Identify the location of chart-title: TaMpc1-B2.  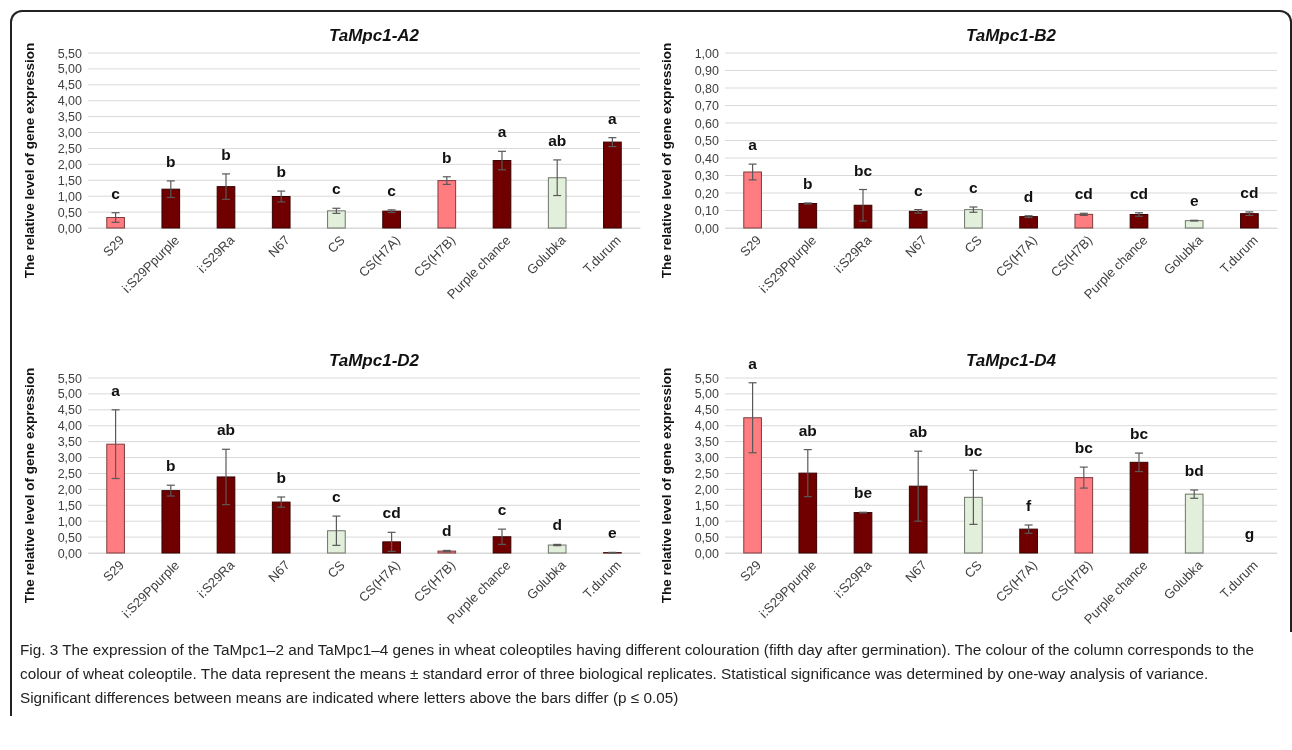
(1011, 35).